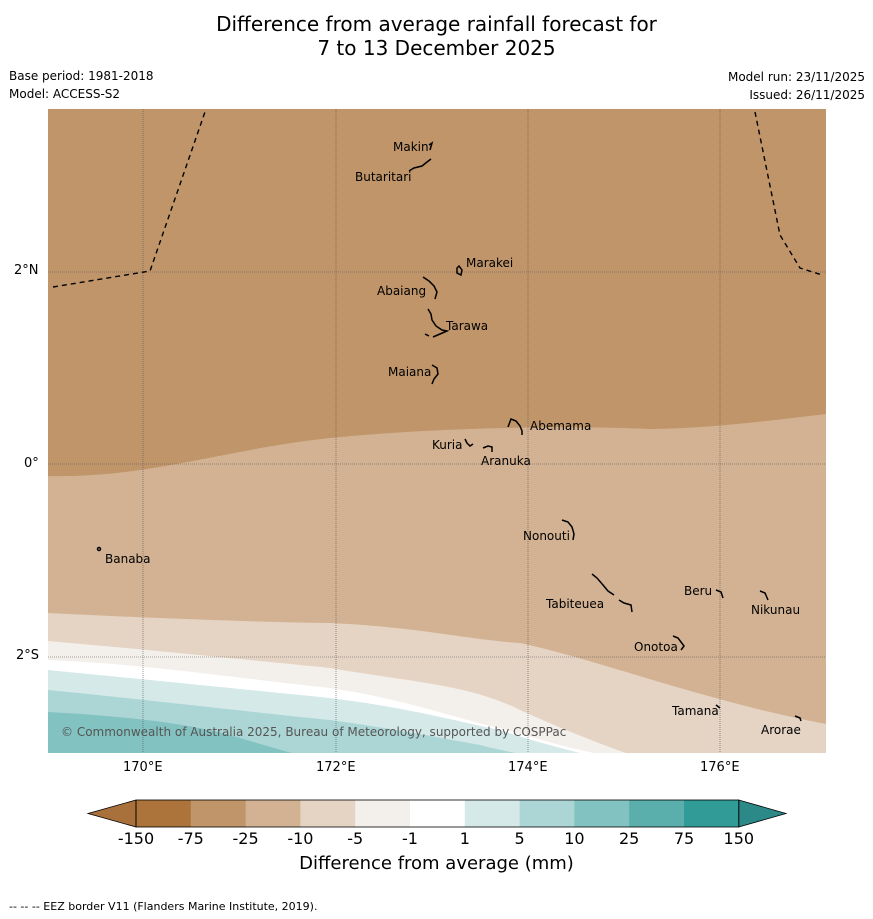 The width and height of the screenshot is (873, 919). What do you see at coordinates (300, 838) in the screenshot?
I see `colorbar-tick-label: -10` at bounding box center [300, 838].